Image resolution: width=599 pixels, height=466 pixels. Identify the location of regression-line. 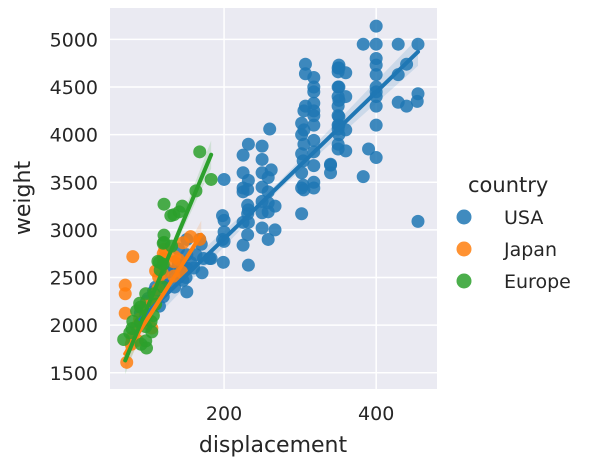
(168, 257).